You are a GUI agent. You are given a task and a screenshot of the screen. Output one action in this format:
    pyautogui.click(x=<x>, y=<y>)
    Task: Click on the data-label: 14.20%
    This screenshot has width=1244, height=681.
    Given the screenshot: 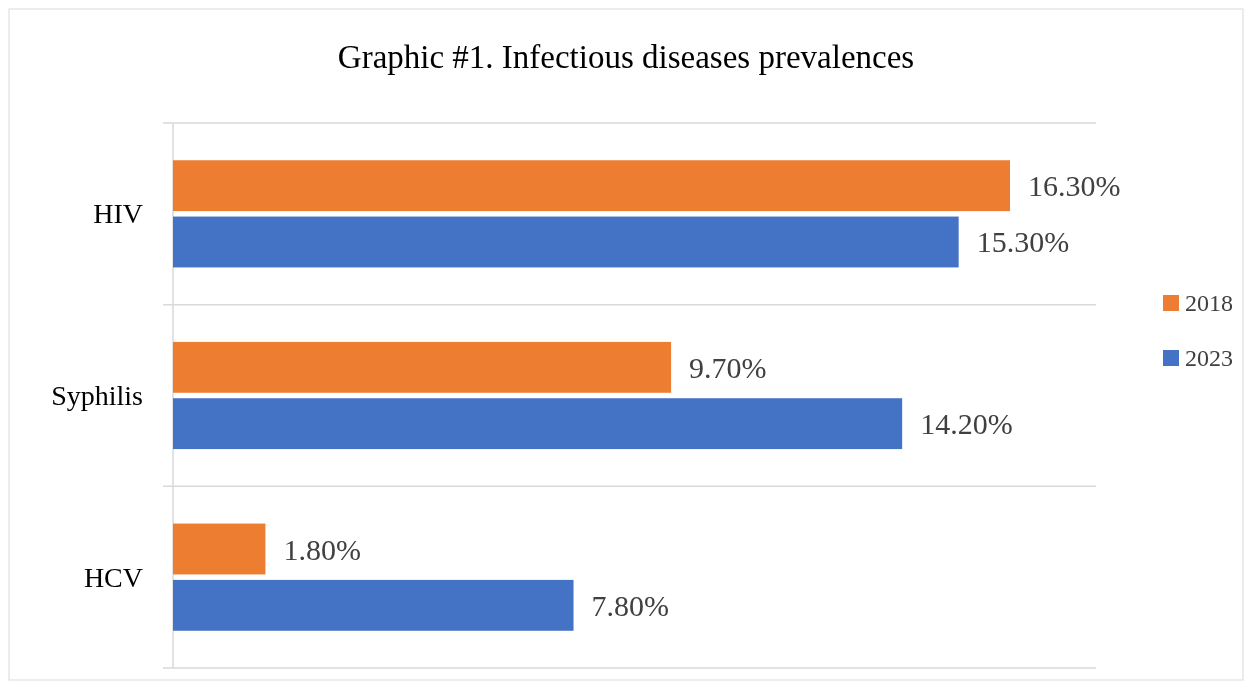 What is the action you would take?
    pyautogui.click(x=966, y=424)
    